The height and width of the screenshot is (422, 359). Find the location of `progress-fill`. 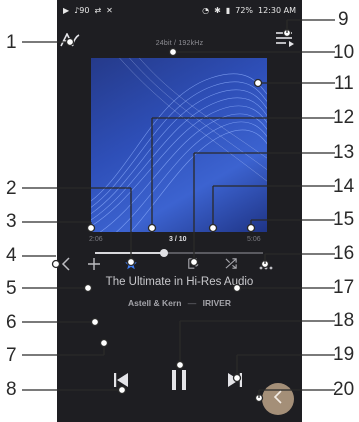

progress-fill is located at coordinates (129, 253).